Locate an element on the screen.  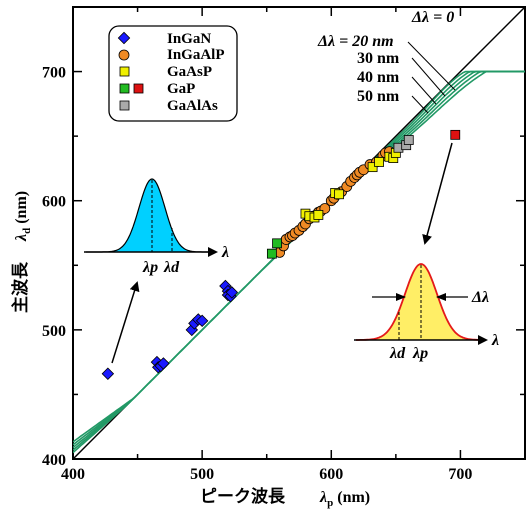
x-axis-label: ピーク波長 is located at coordinates (243, 496).